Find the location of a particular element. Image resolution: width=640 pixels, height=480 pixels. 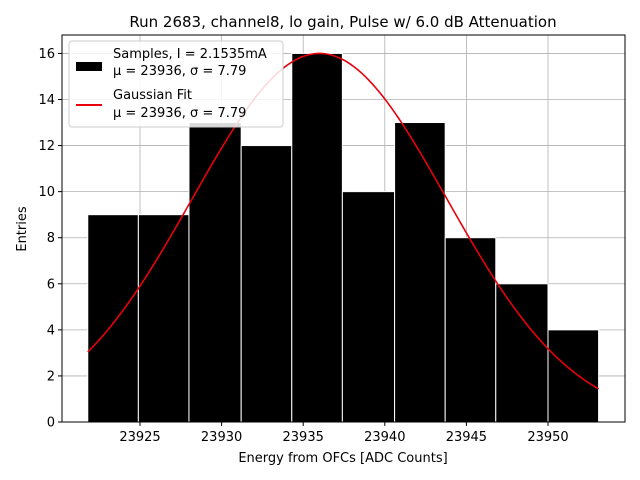

y-tick-label: 16 is located at coordinates (46, 54).